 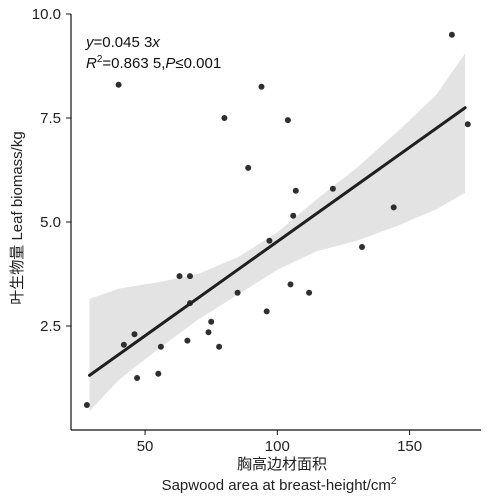 What do you see at coordinates (155, 42) in the screenshot?
I see `equation-x: x` at bounding box center [155, 42].